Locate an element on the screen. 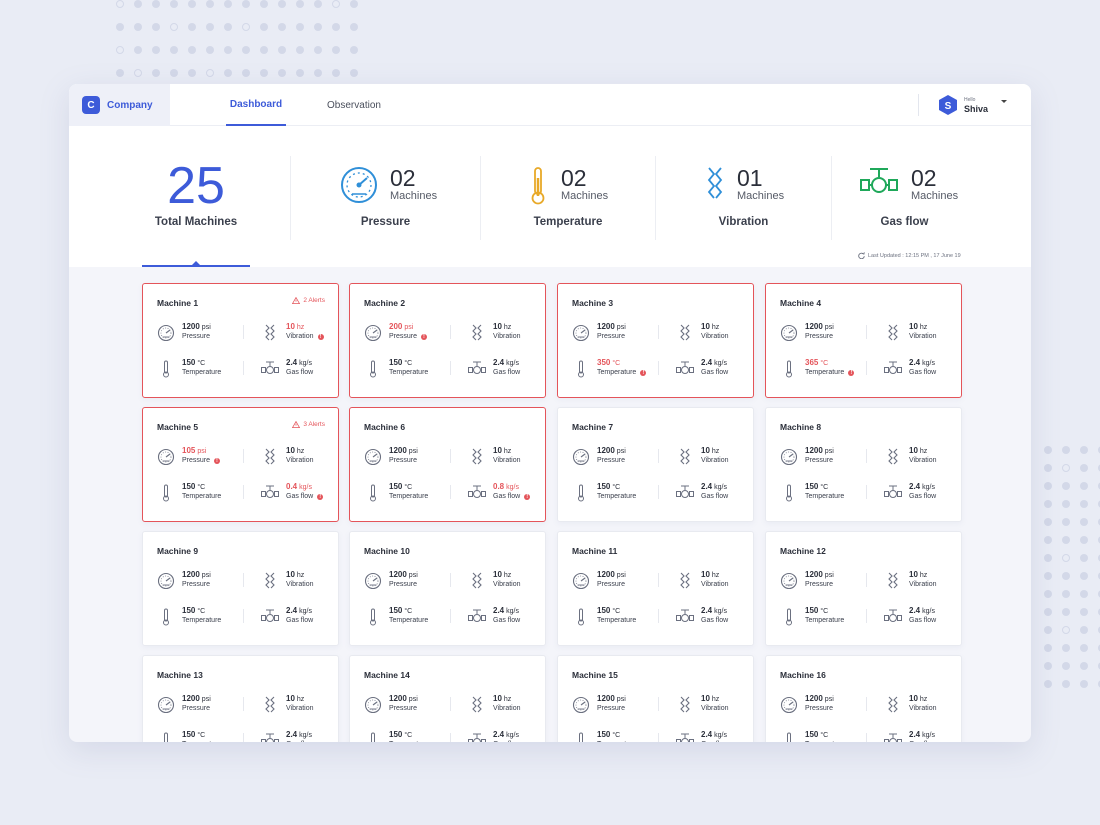 This screenshot has height=825, width=1100. metric-label: Gas flow! is located at coordinates (512, 496).